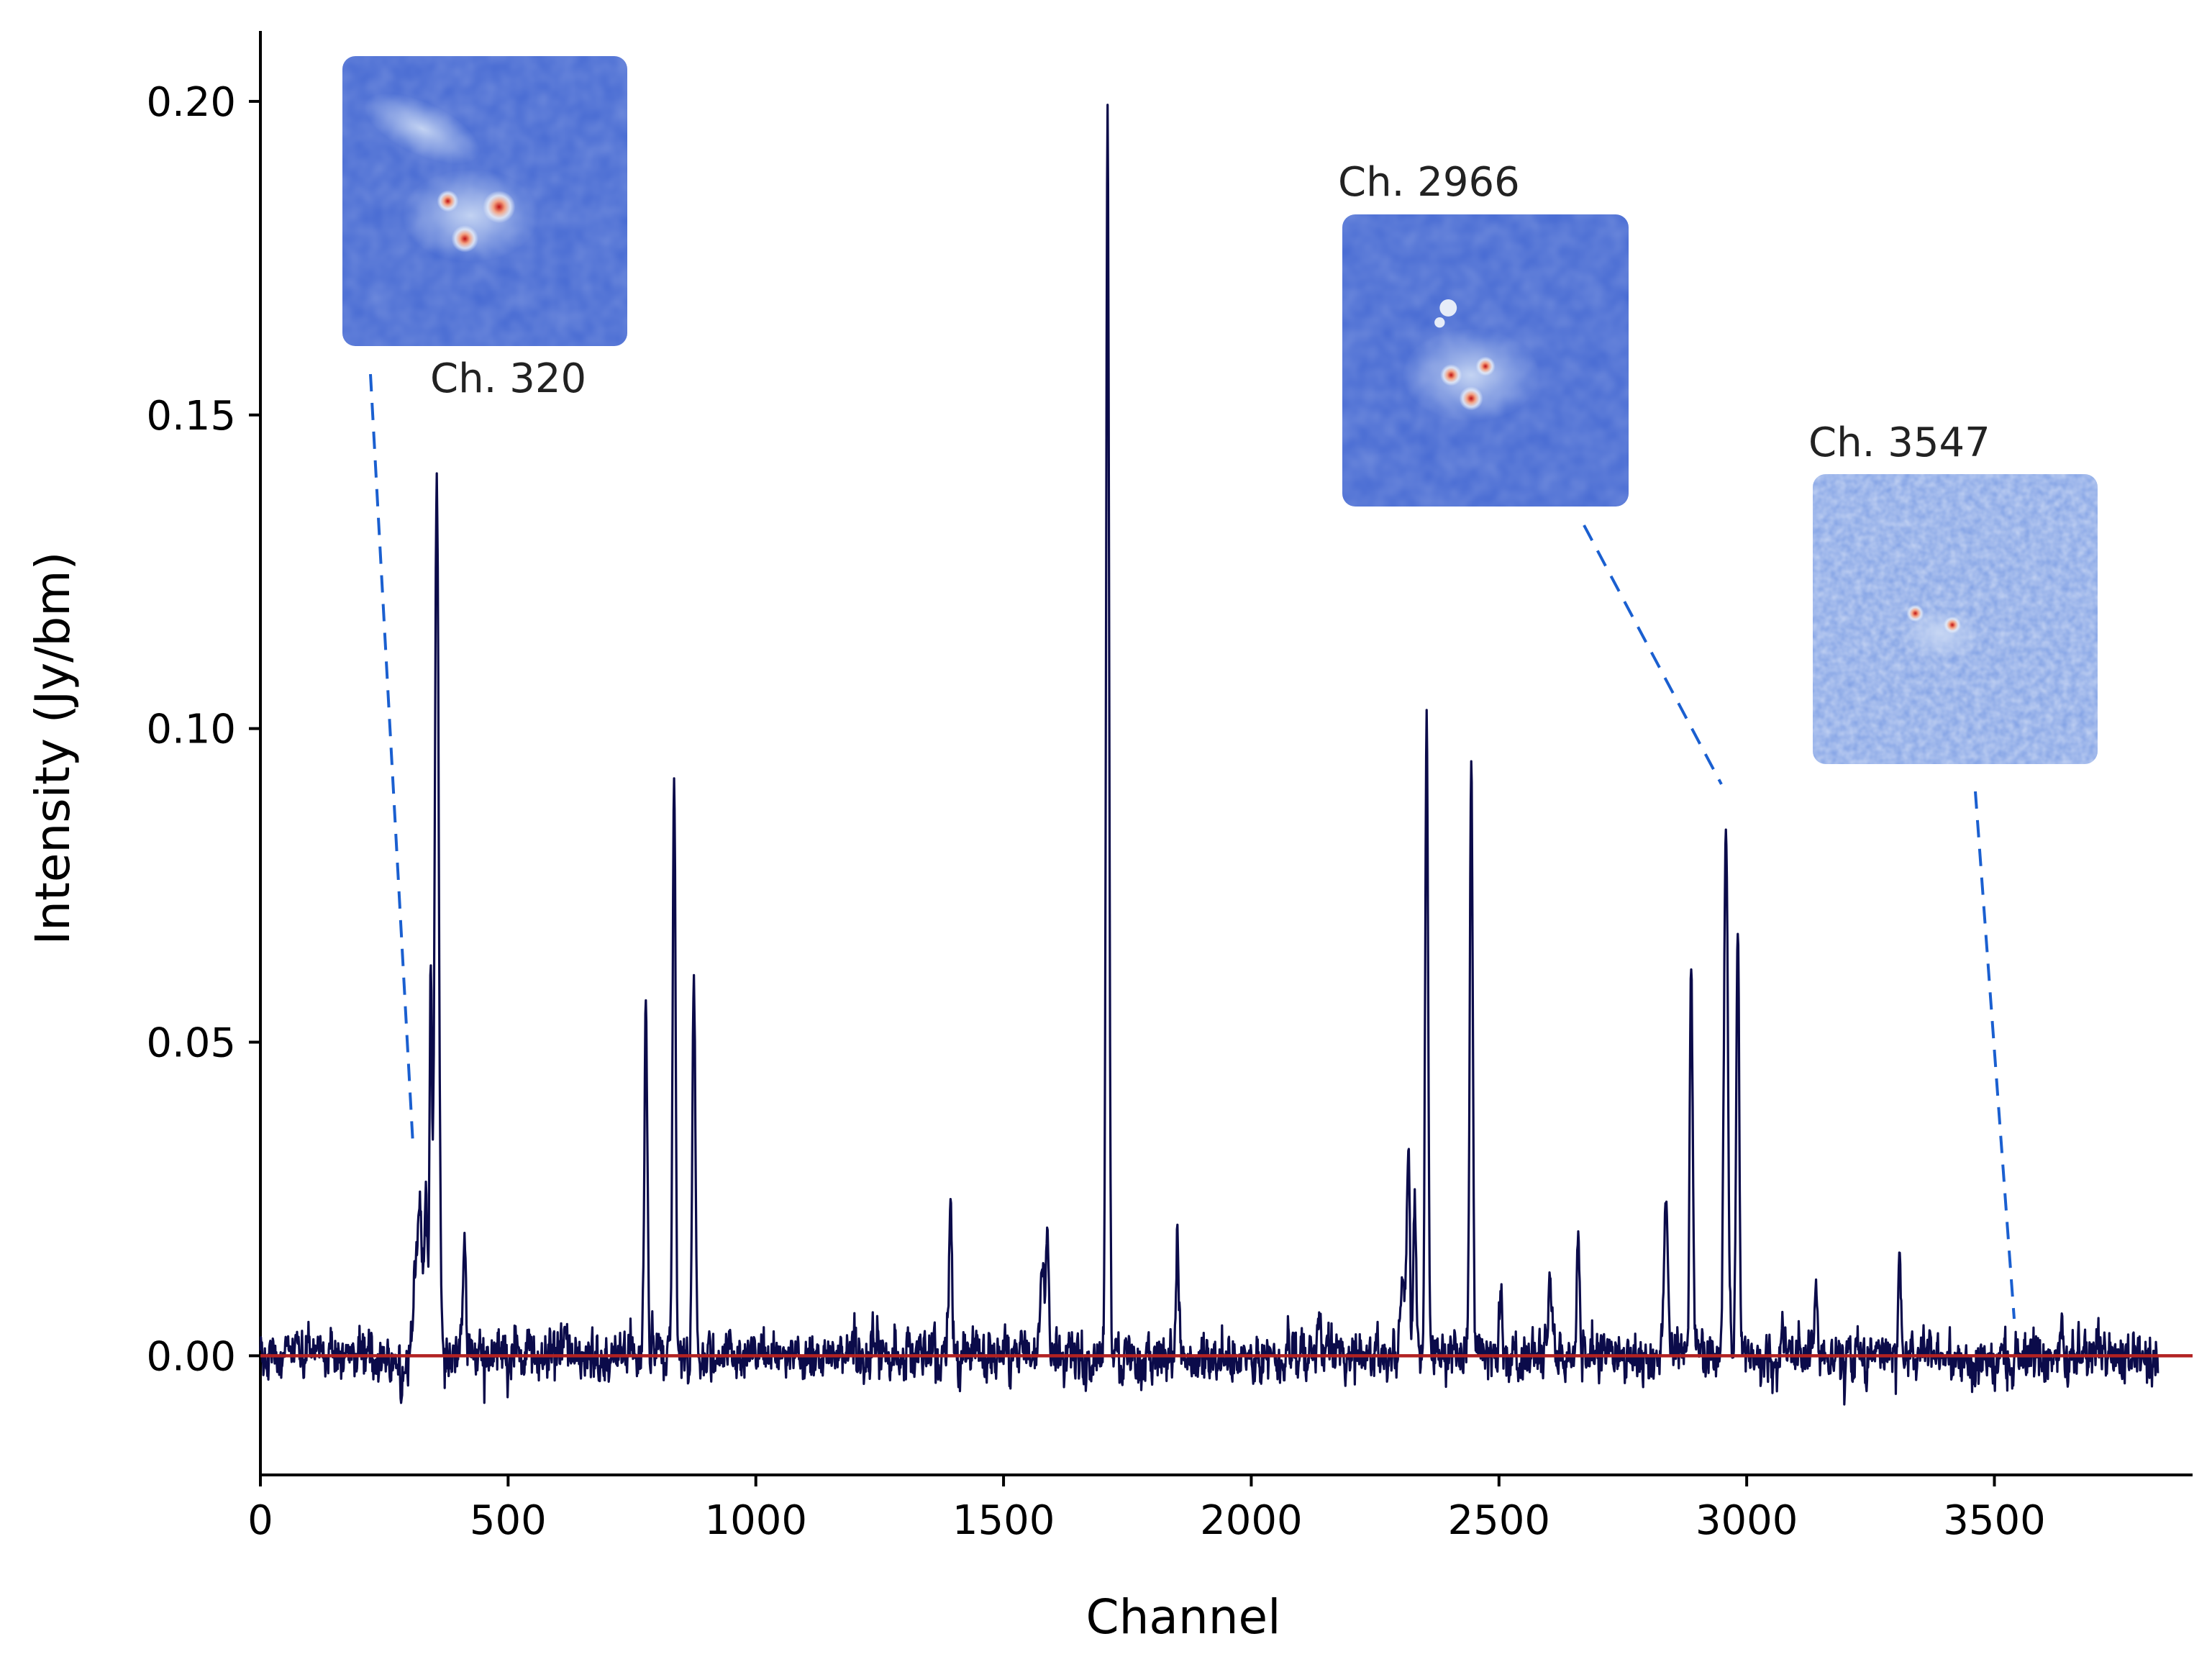 Image resolution: width=2212 pixels, height=1662 pixels. What do you see at coordinates (191, 102) in the screenshot?
I see `y-tick-label: 0.20` at bounding box center [191, 102].